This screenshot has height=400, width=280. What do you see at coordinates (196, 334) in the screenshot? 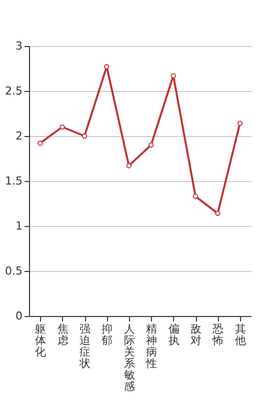
I see `x-tick-label: 敌对` at bounding box center [196, 334].